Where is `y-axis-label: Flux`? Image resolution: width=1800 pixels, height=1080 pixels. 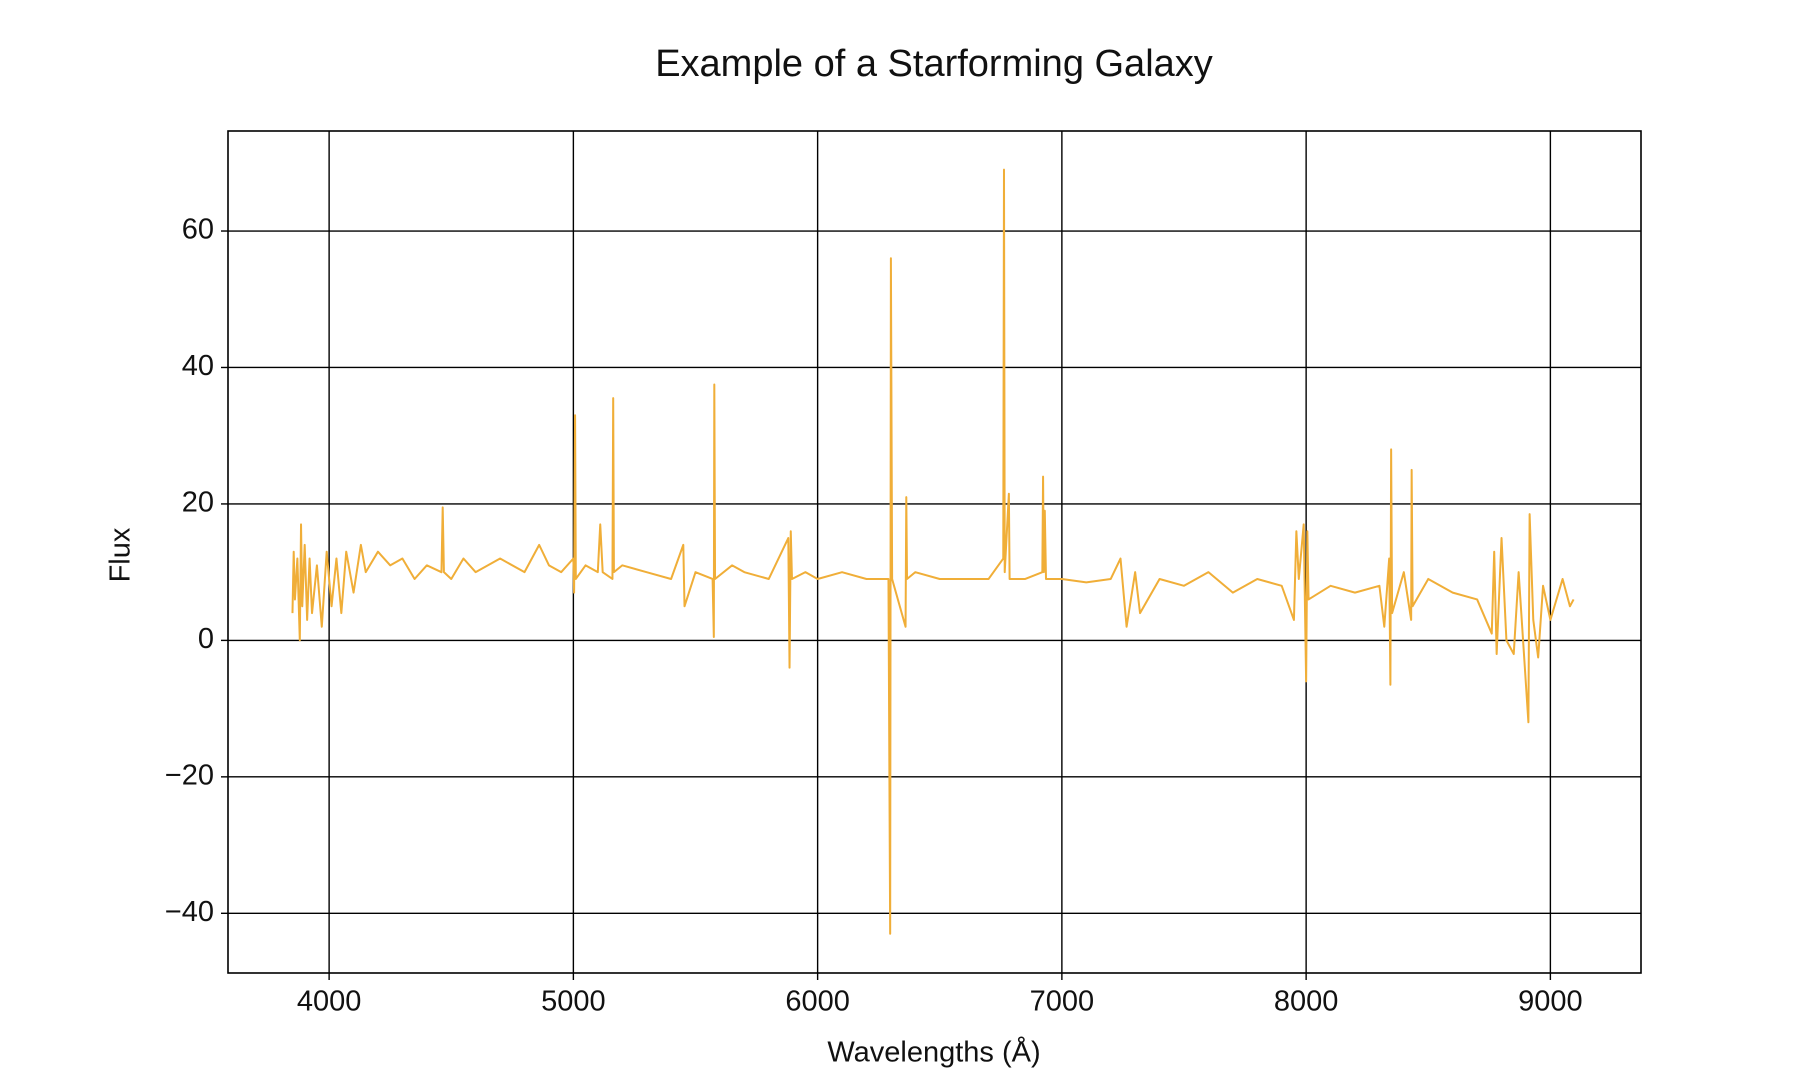 y-axis-label: Flux is located at coordinates (121, 554).